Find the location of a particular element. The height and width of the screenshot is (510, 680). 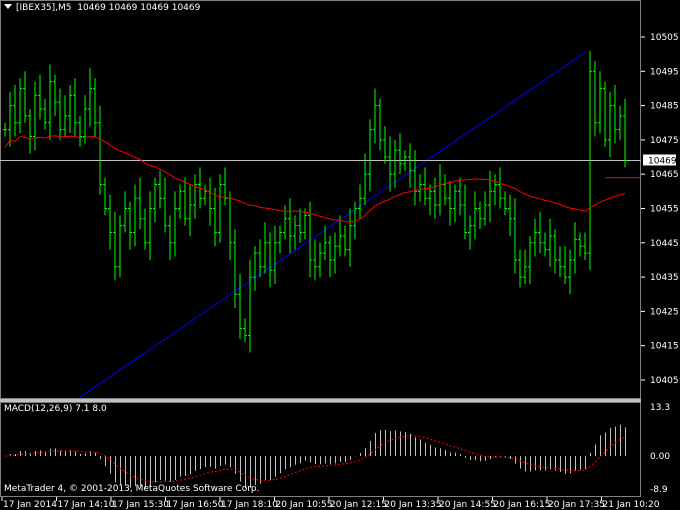

price-label: 10505 is located at coordinates (664, 38).